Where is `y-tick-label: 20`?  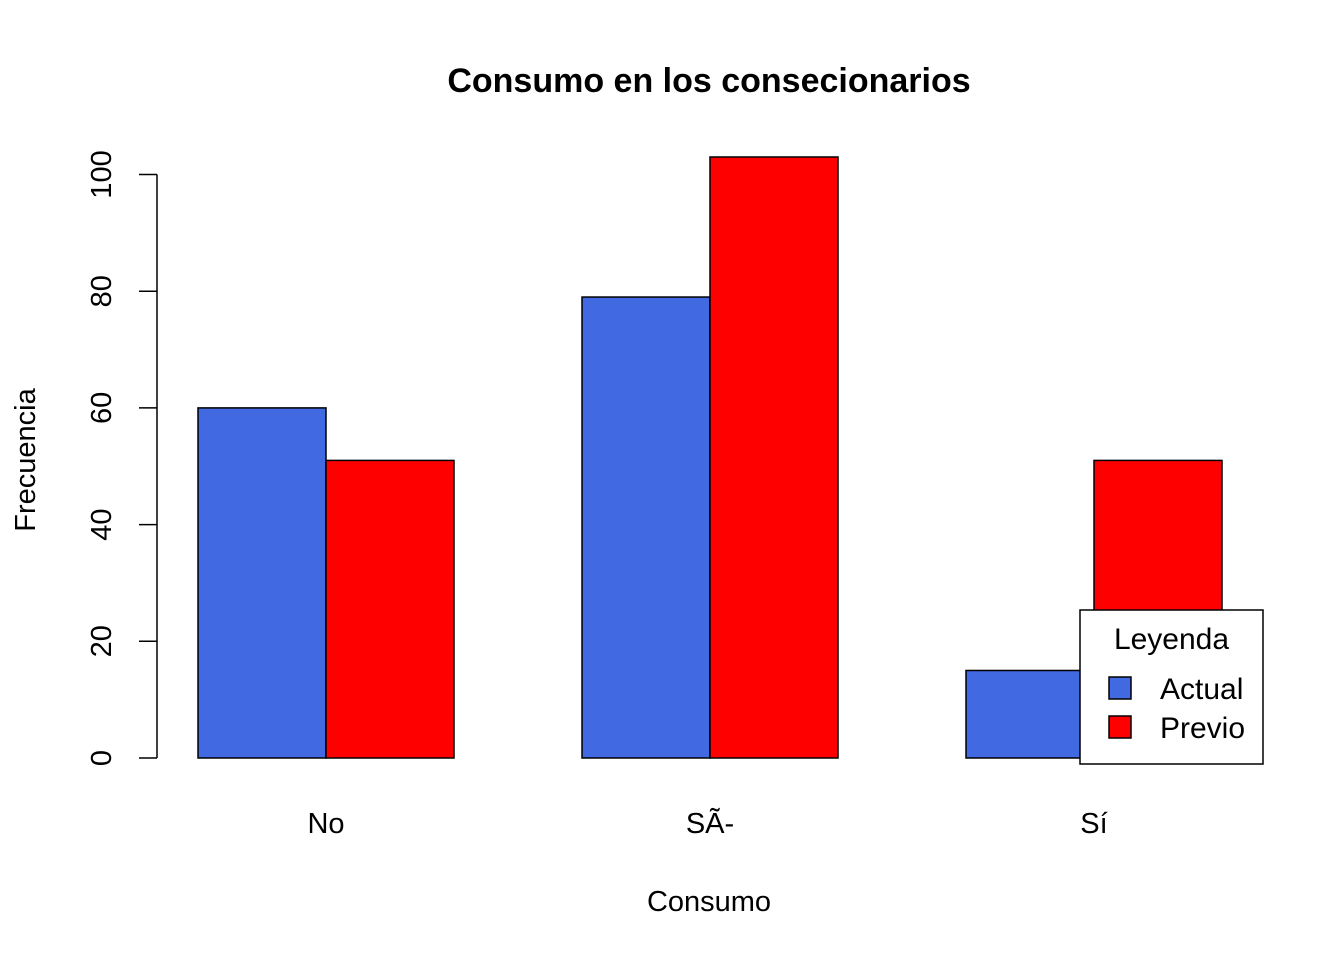 y-tick-label: 20 is located at coordinates (102, 641).